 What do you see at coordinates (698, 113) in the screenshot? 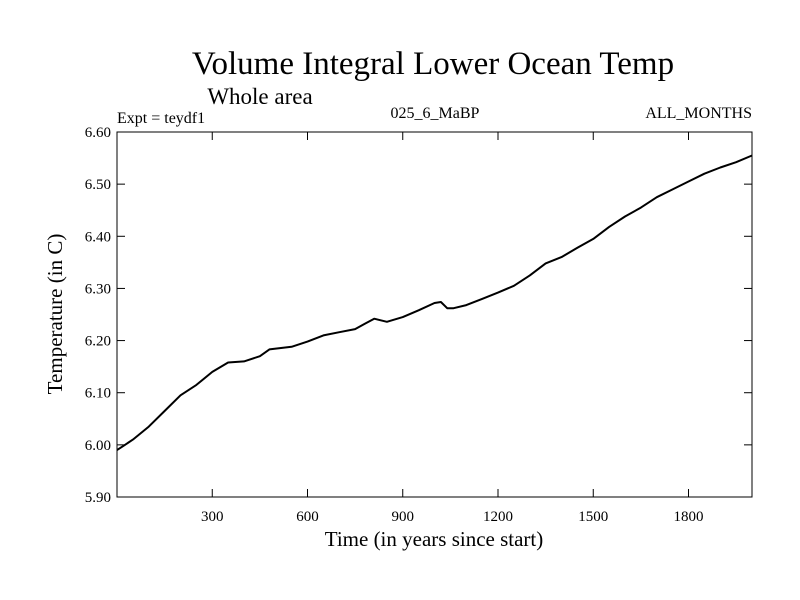
I see `months-label: ALL_MONTHS` at bounding box center [698, 113].